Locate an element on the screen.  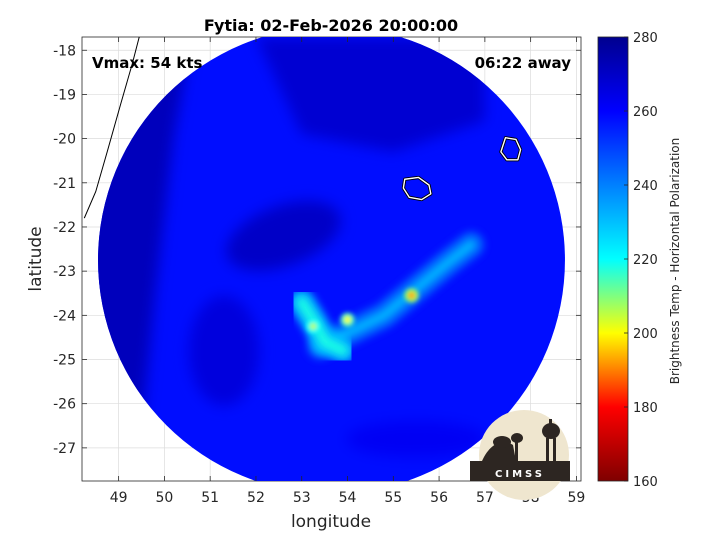
y-tick-label: -20 is located at coordinates (64, 140).